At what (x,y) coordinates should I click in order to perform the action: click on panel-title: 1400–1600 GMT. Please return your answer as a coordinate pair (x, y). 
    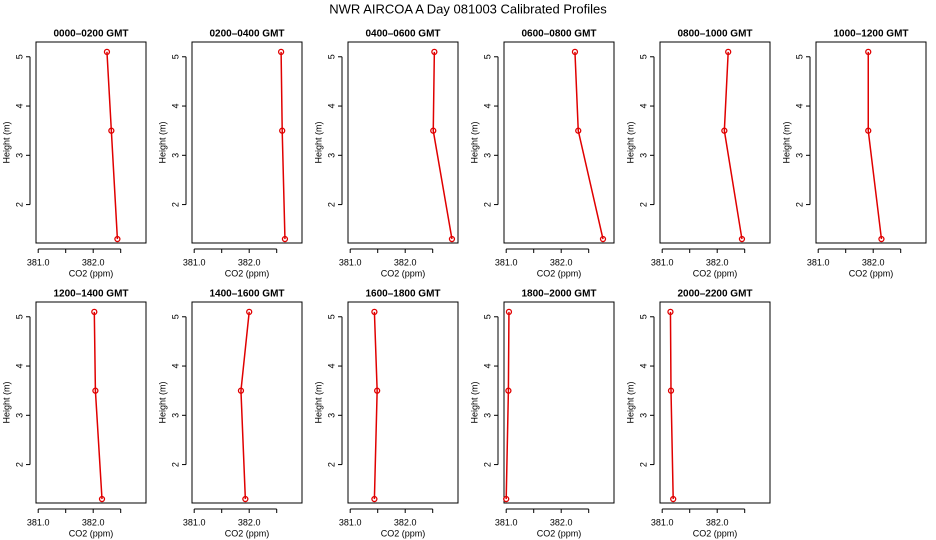
    Looking at the image, I should click on (246, 294).